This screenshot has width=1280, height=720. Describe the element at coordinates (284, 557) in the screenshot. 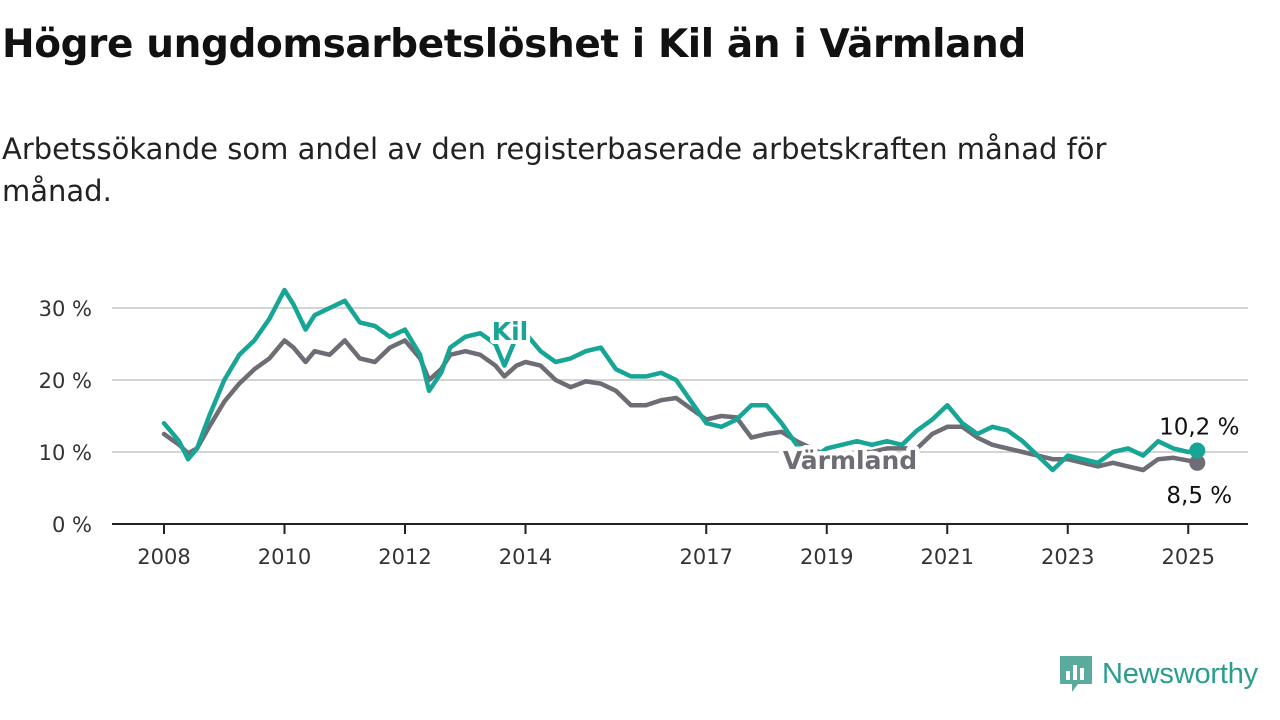

I see `x-tick-label: 2010` at that location.